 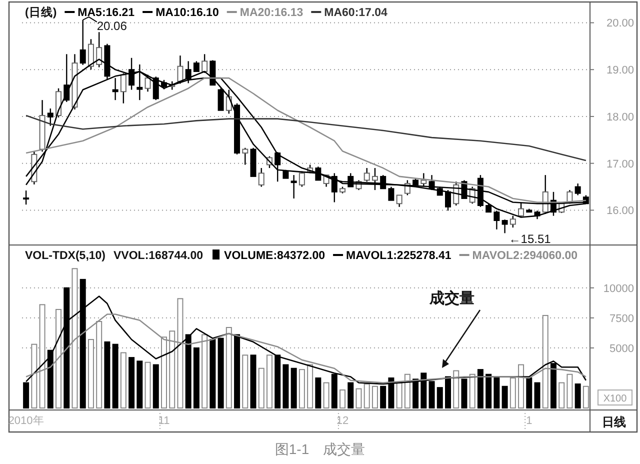 I want to click on legend-label: MA20:16.13, so click(x=272, y=13).